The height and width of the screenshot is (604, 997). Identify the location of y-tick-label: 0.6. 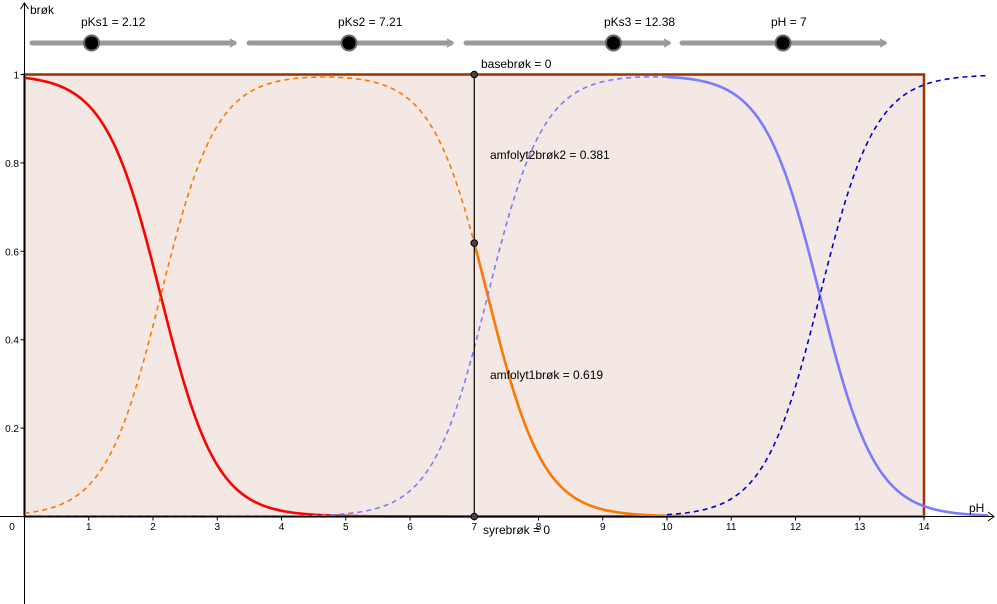
(12, 252).